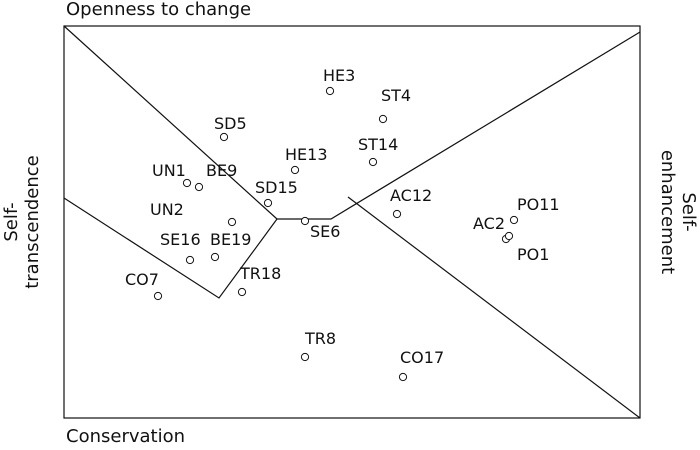 The image size is (700, 450). Describe the element at coordinates (383, 119) in the screenshot. I see `point-marker-st4` at that location.